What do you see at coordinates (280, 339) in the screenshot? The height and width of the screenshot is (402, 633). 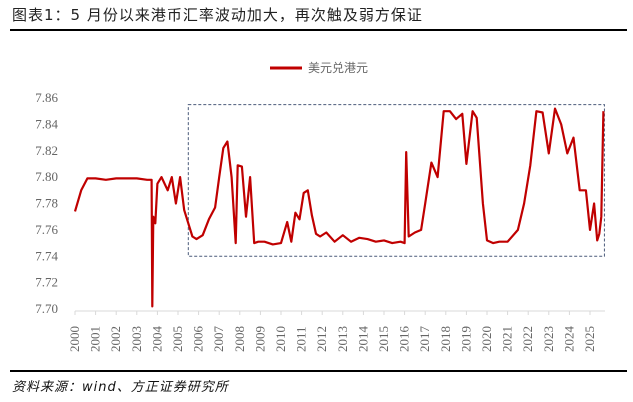 I see `x-tick-label: 2010` at bounding box center [280, 339].